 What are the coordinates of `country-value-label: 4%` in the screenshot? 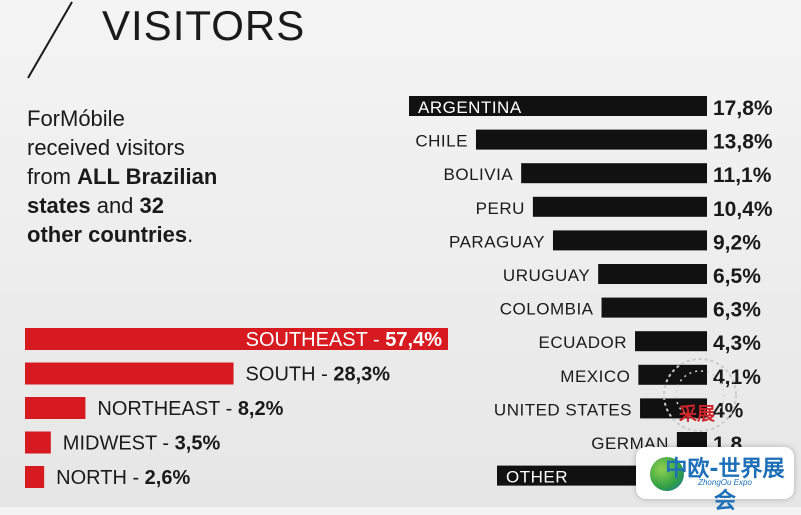 It's located at (728, 410).